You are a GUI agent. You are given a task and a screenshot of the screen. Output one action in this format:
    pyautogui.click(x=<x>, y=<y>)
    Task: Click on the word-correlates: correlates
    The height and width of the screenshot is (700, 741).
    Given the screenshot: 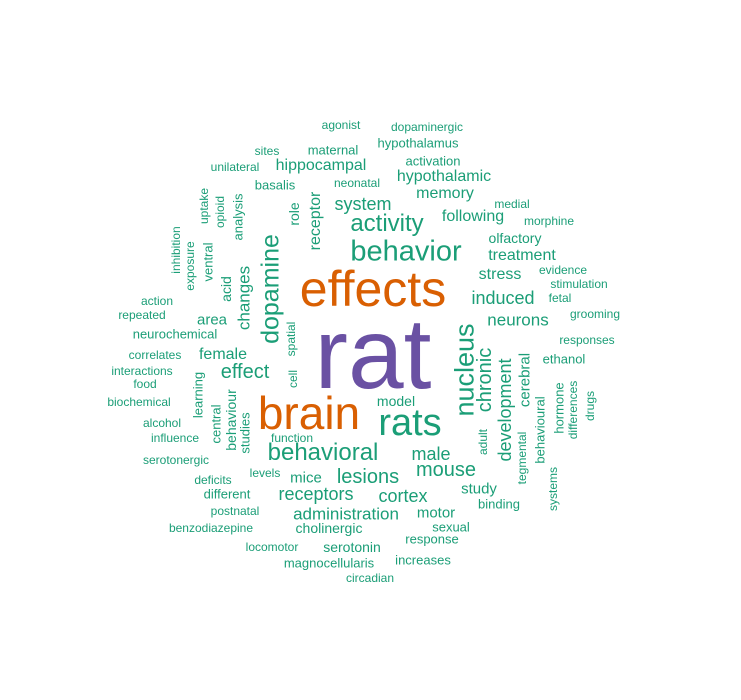 What is the action you would take?
    pyautogui.click(x=155, y=355)
    